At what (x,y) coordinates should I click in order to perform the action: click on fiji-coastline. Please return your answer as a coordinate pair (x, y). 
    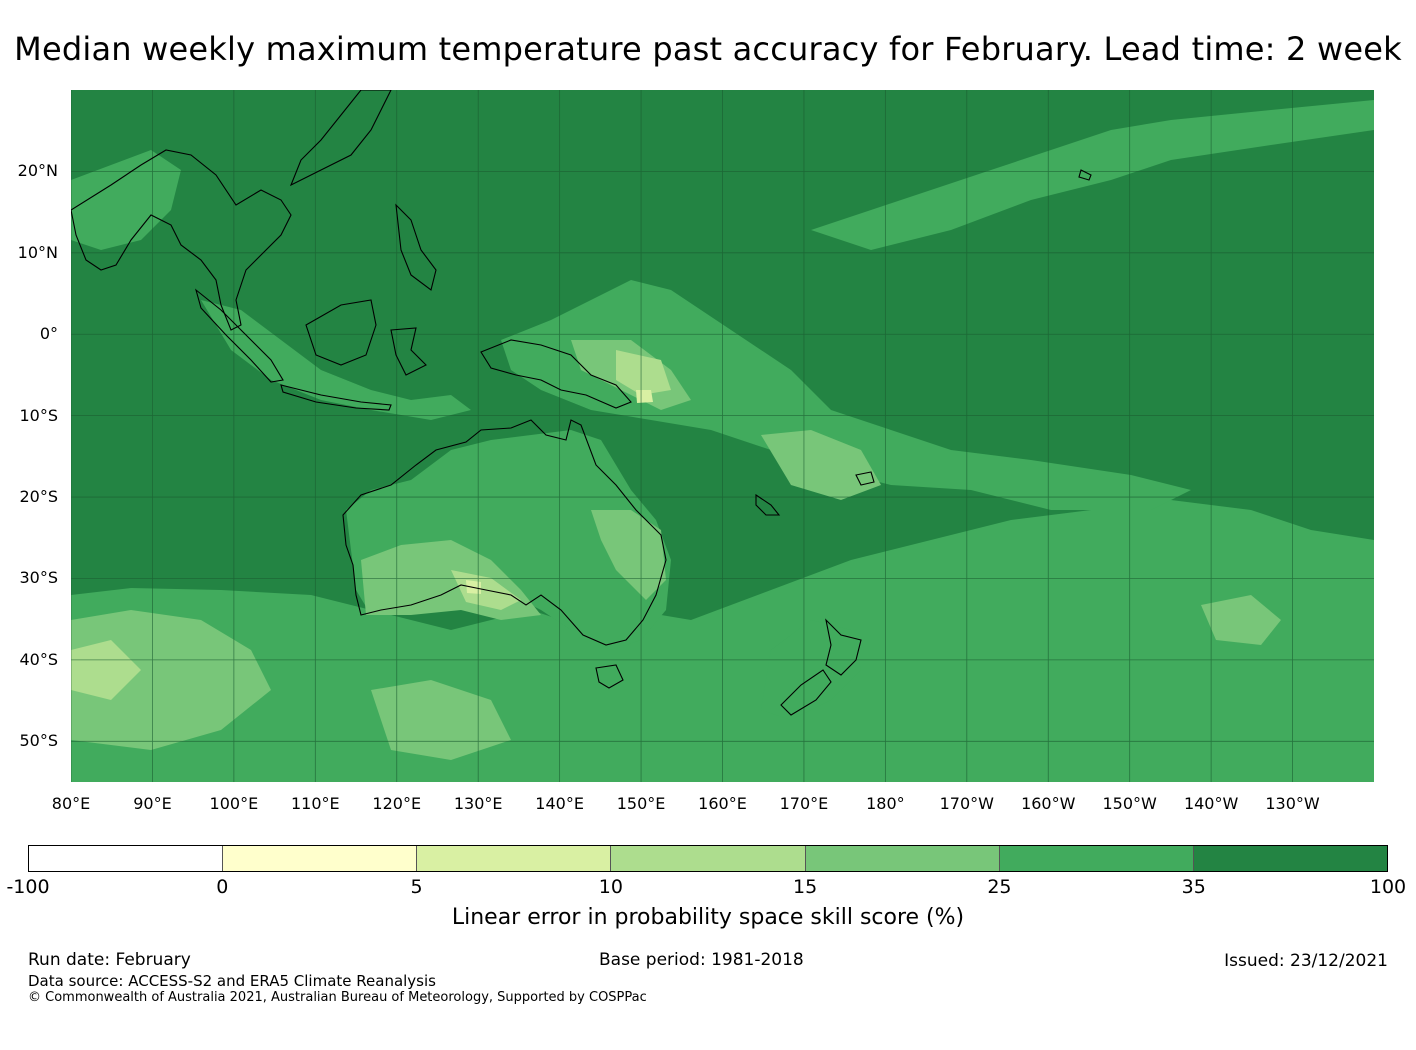
    Looking at the image, I should click on (865, 478).